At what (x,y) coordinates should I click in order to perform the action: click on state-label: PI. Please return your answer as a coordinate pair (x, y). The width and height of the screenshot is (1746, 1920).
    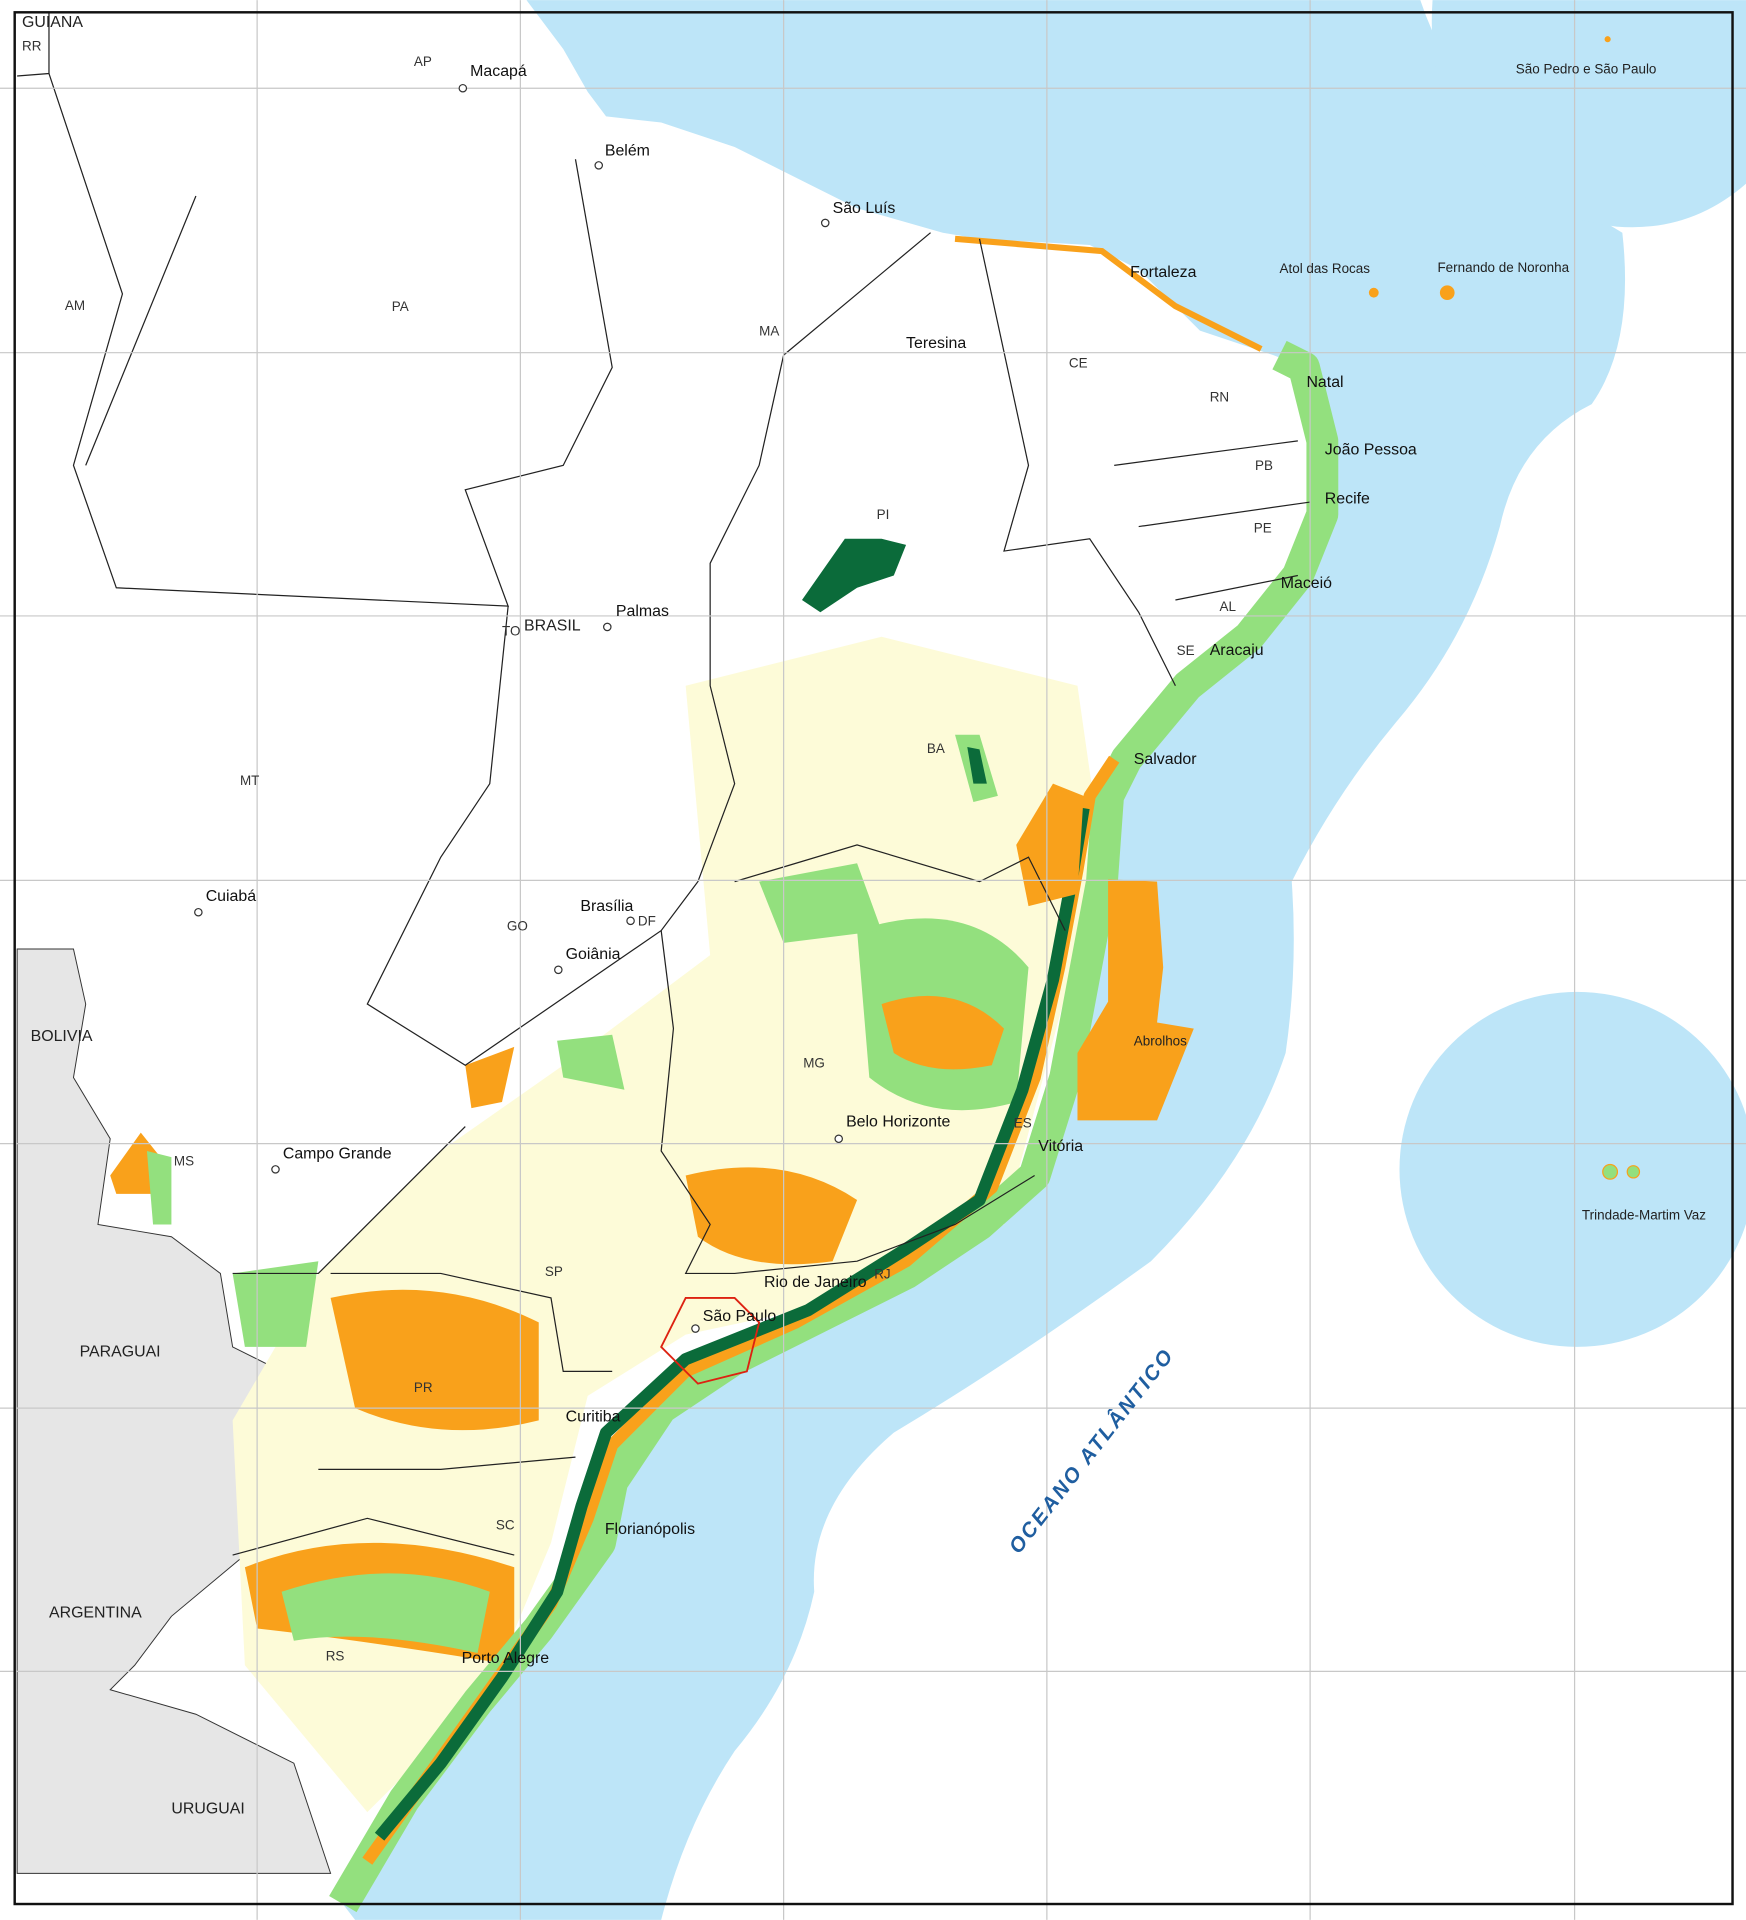
    Looking at the image, I should click on (883, 514).